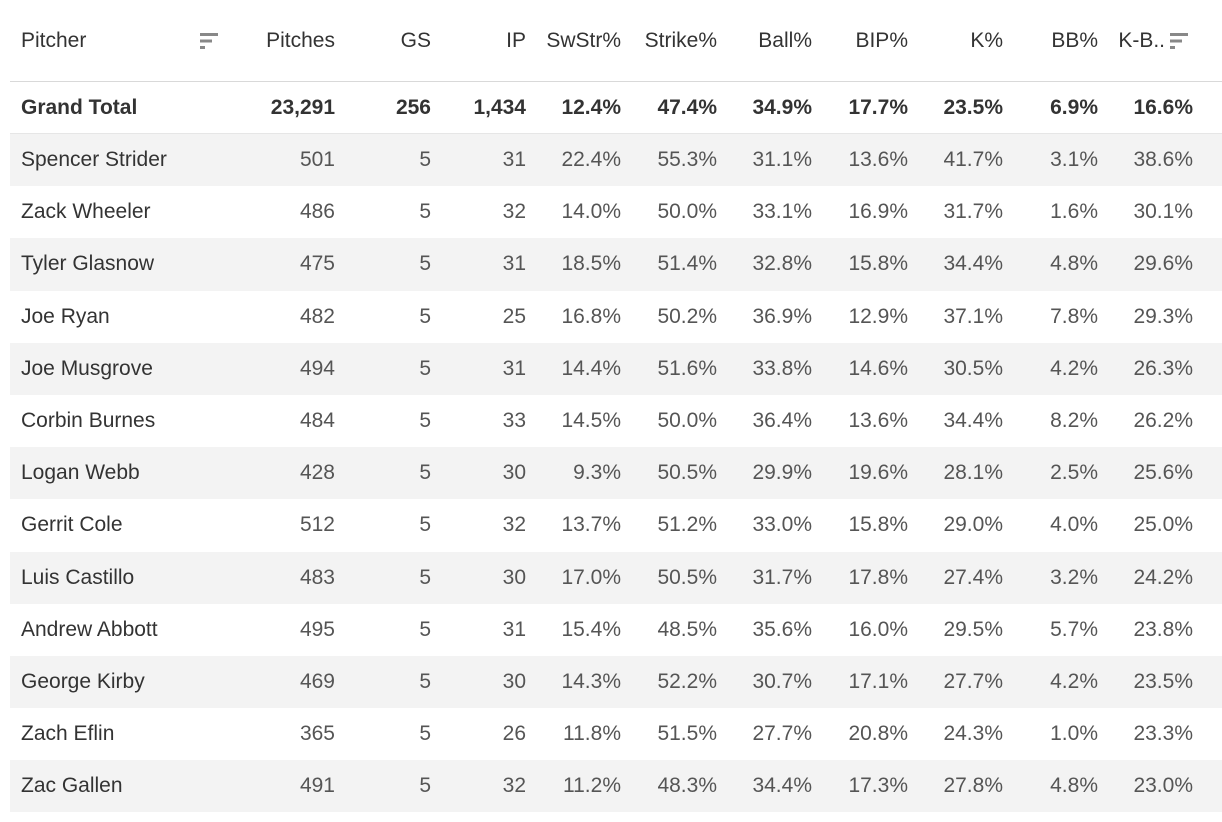 This screenshot has height=822, width=1222. I want to click on k-cell: 31.7%, so click(973, 212).